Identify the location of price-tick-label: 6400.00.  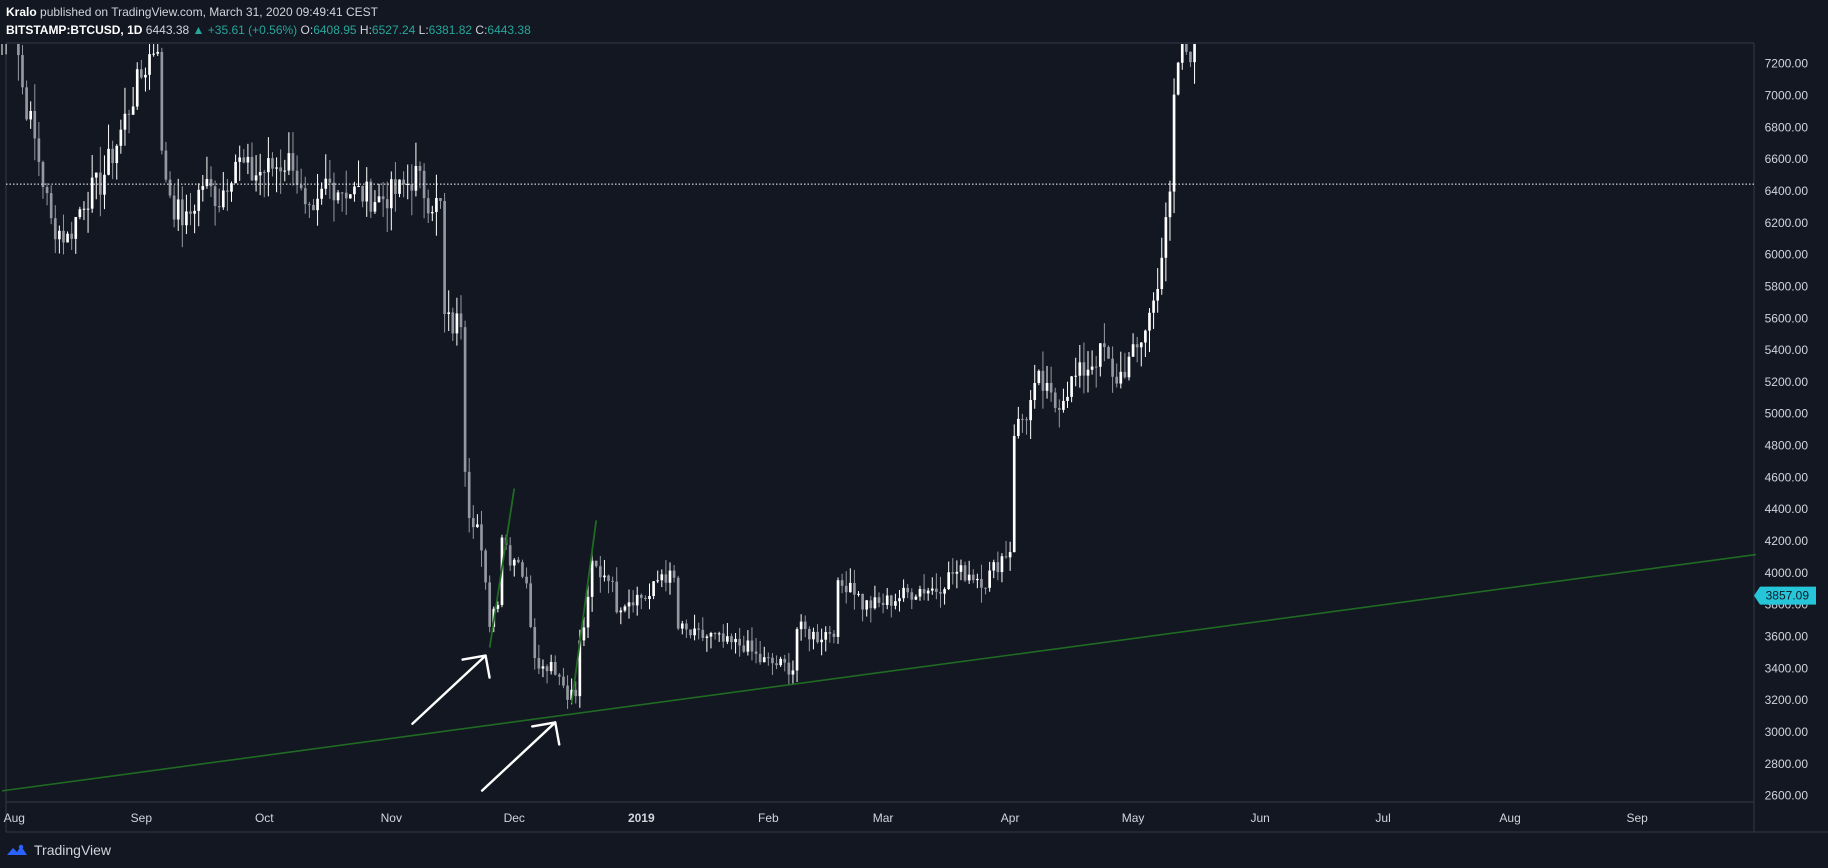
(1787, 191).